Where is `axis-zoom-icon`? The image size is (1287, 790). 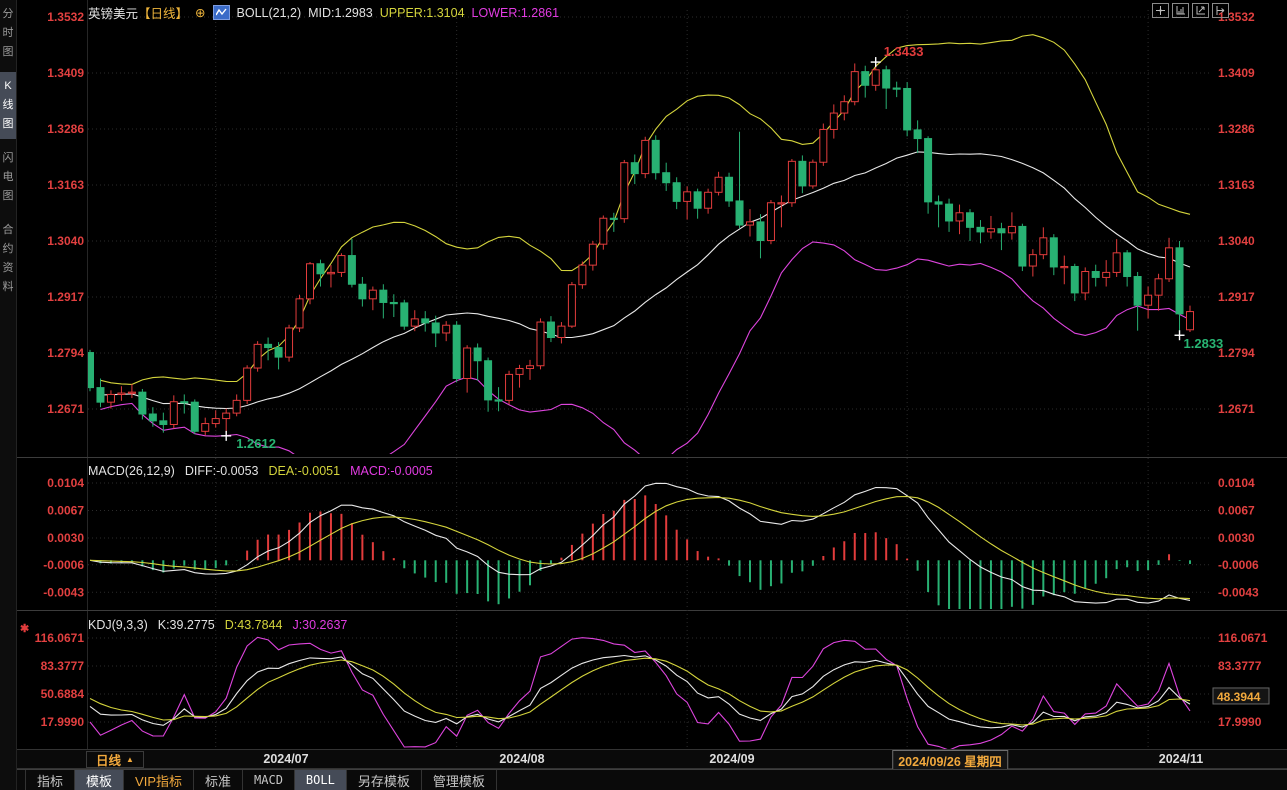
axis-zoom-icon is located at coordinates (1200, 10).